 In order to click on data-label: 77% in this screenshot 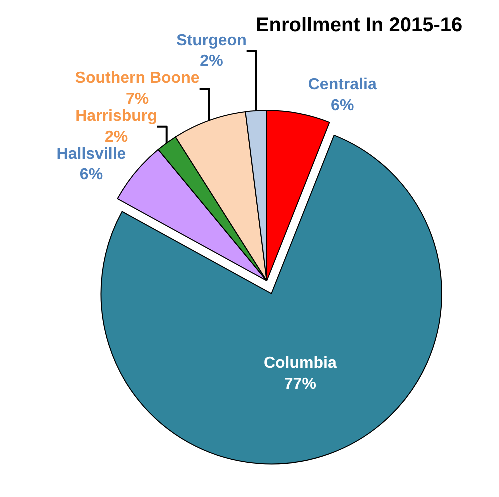, I will do `click(300, 384)`.